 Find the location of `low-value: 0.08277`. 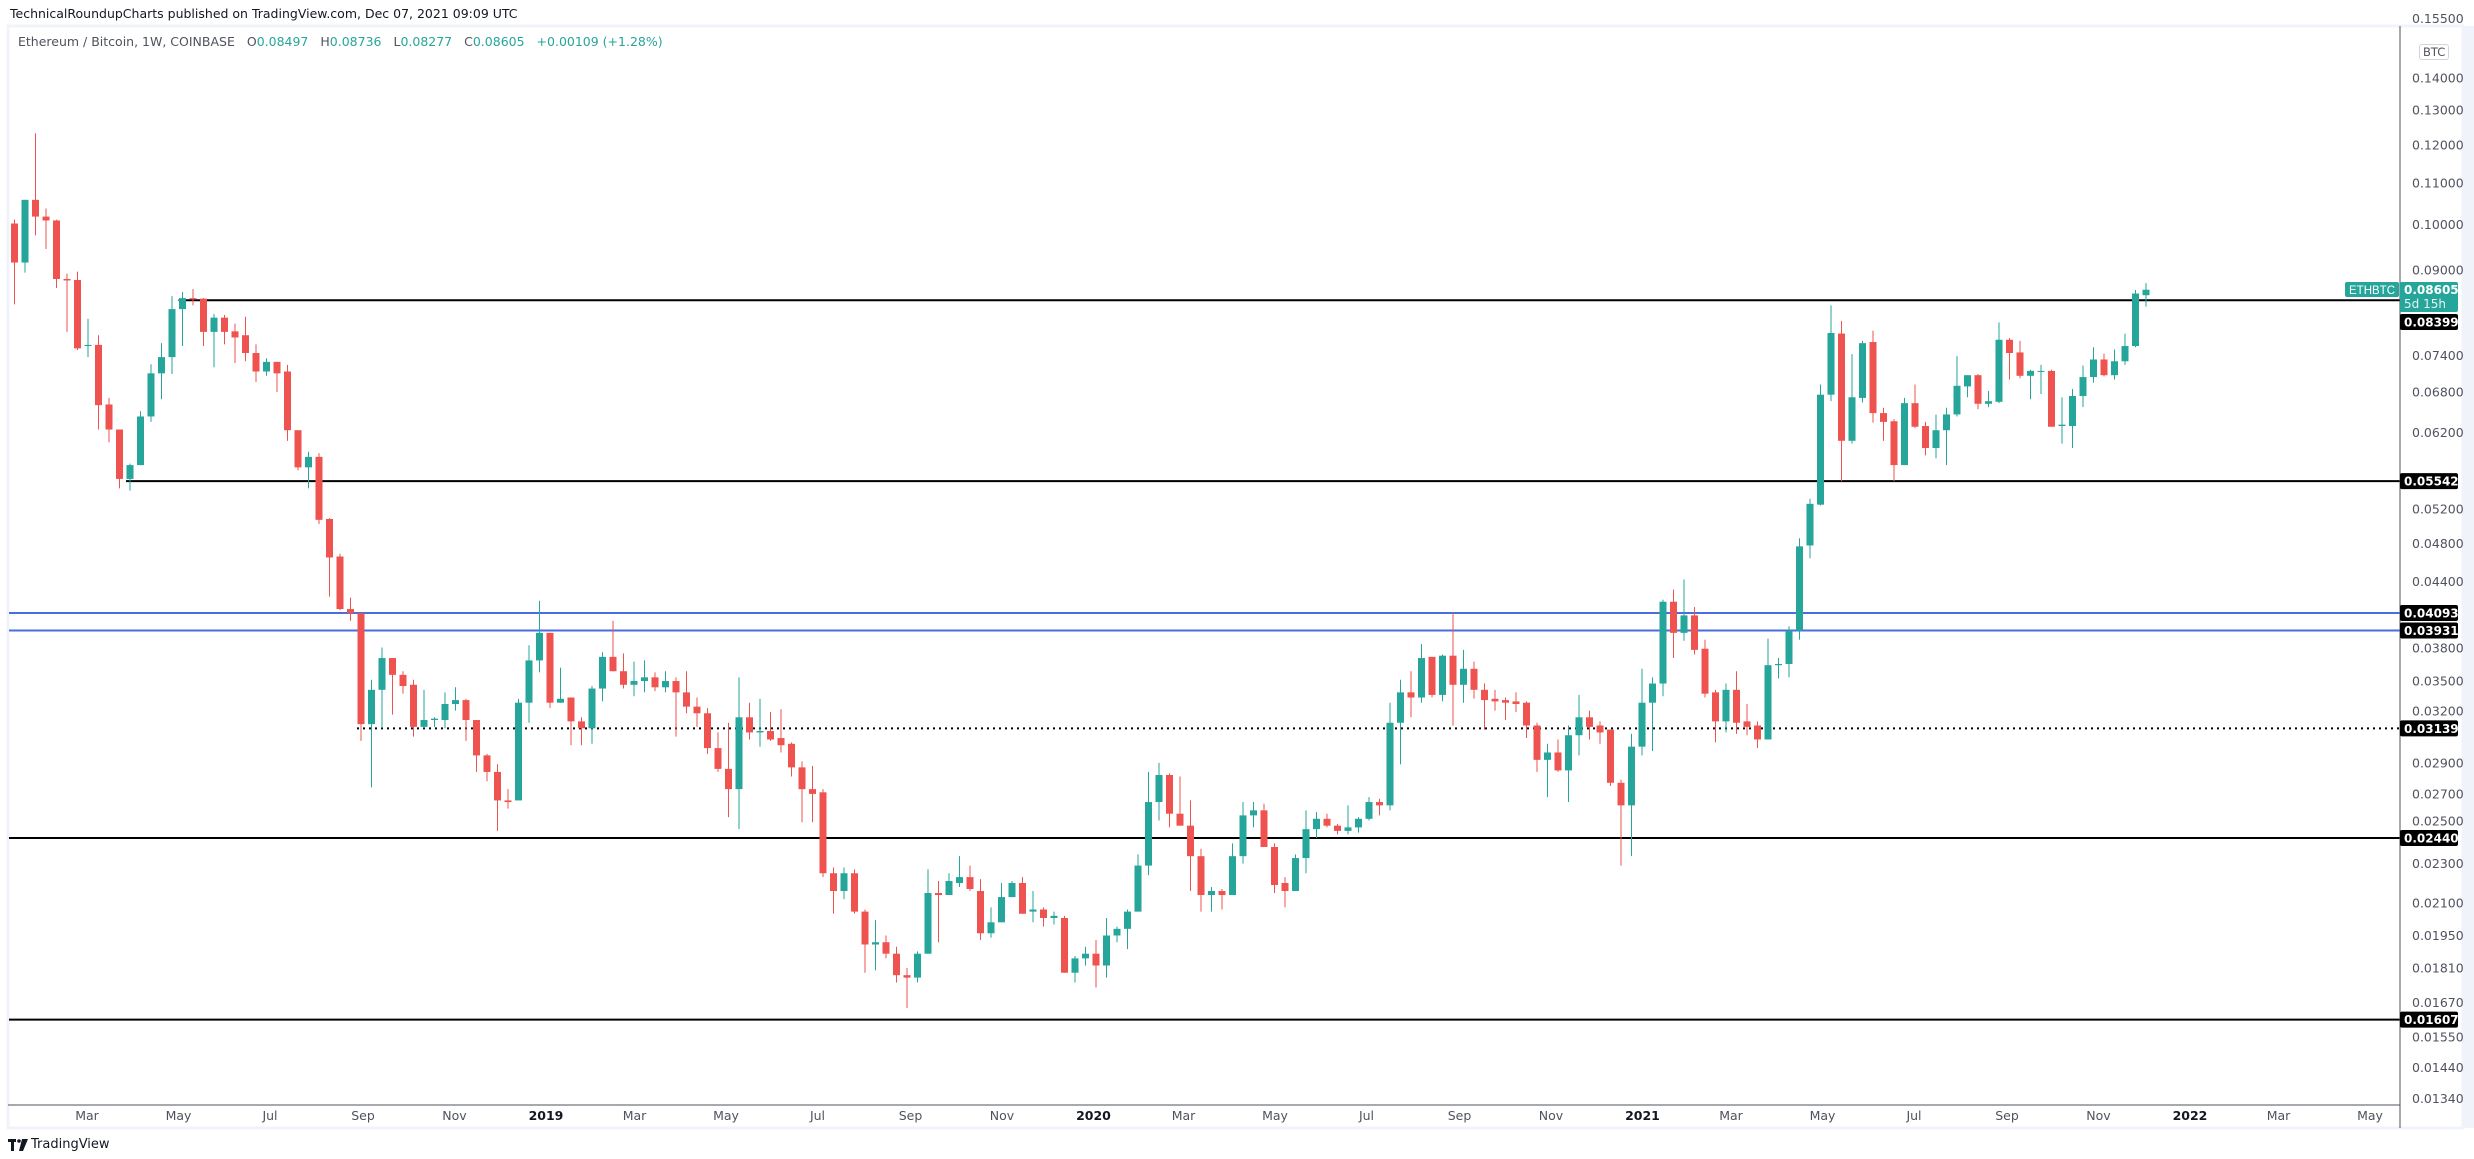

low-value: 0.08277 is located at coordinates (426, 41).